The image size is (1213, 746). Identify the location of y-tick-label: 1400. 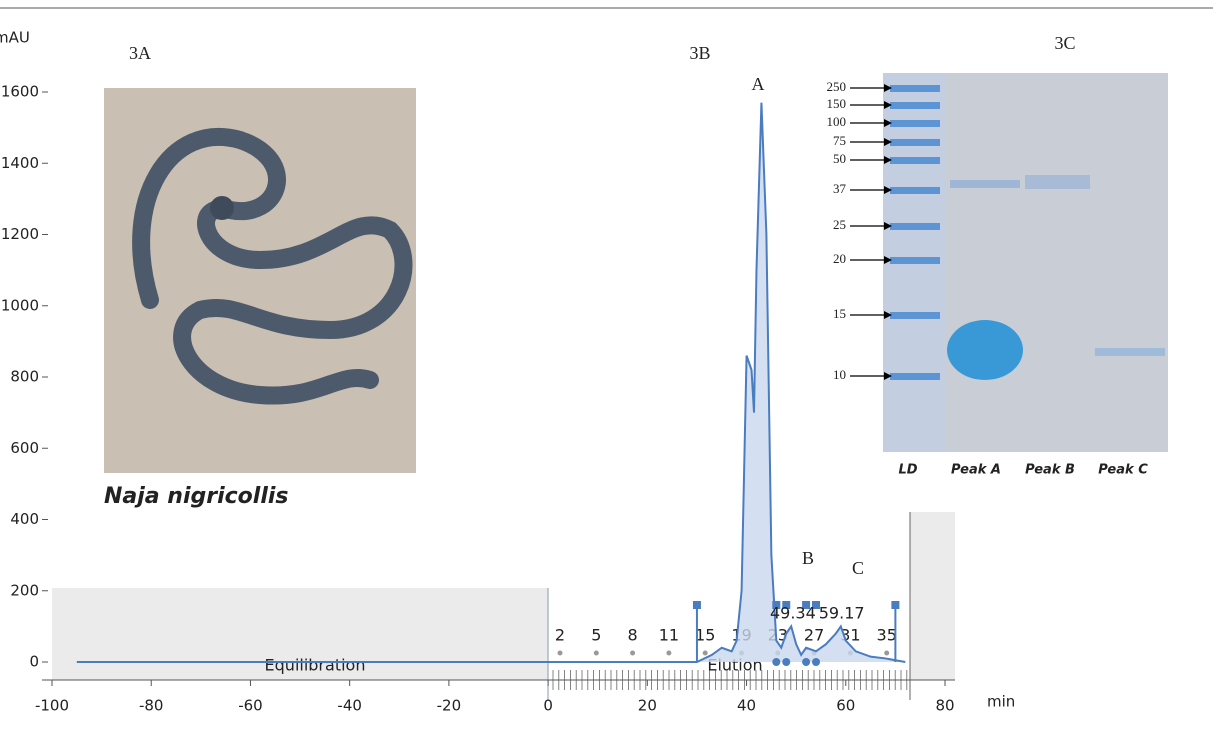
(20, 163).